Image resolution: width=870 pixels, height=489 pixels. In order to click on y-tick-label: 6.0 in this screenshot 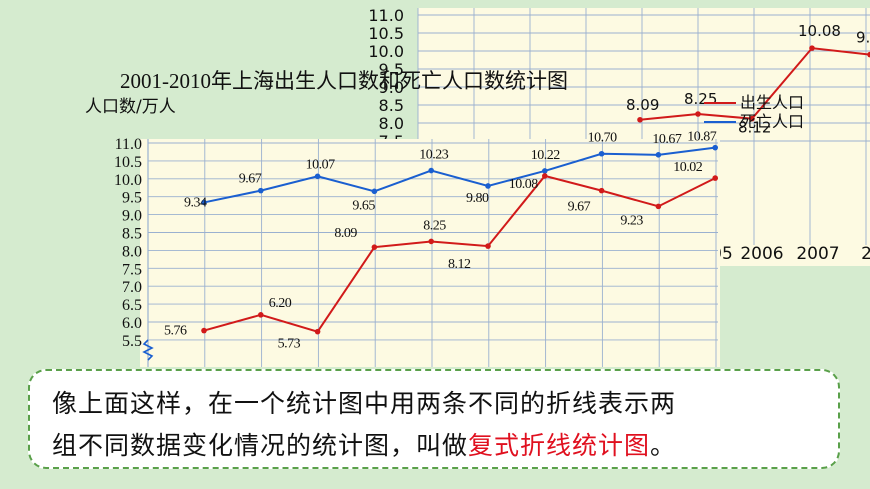, I will do `click(132, 323)`.